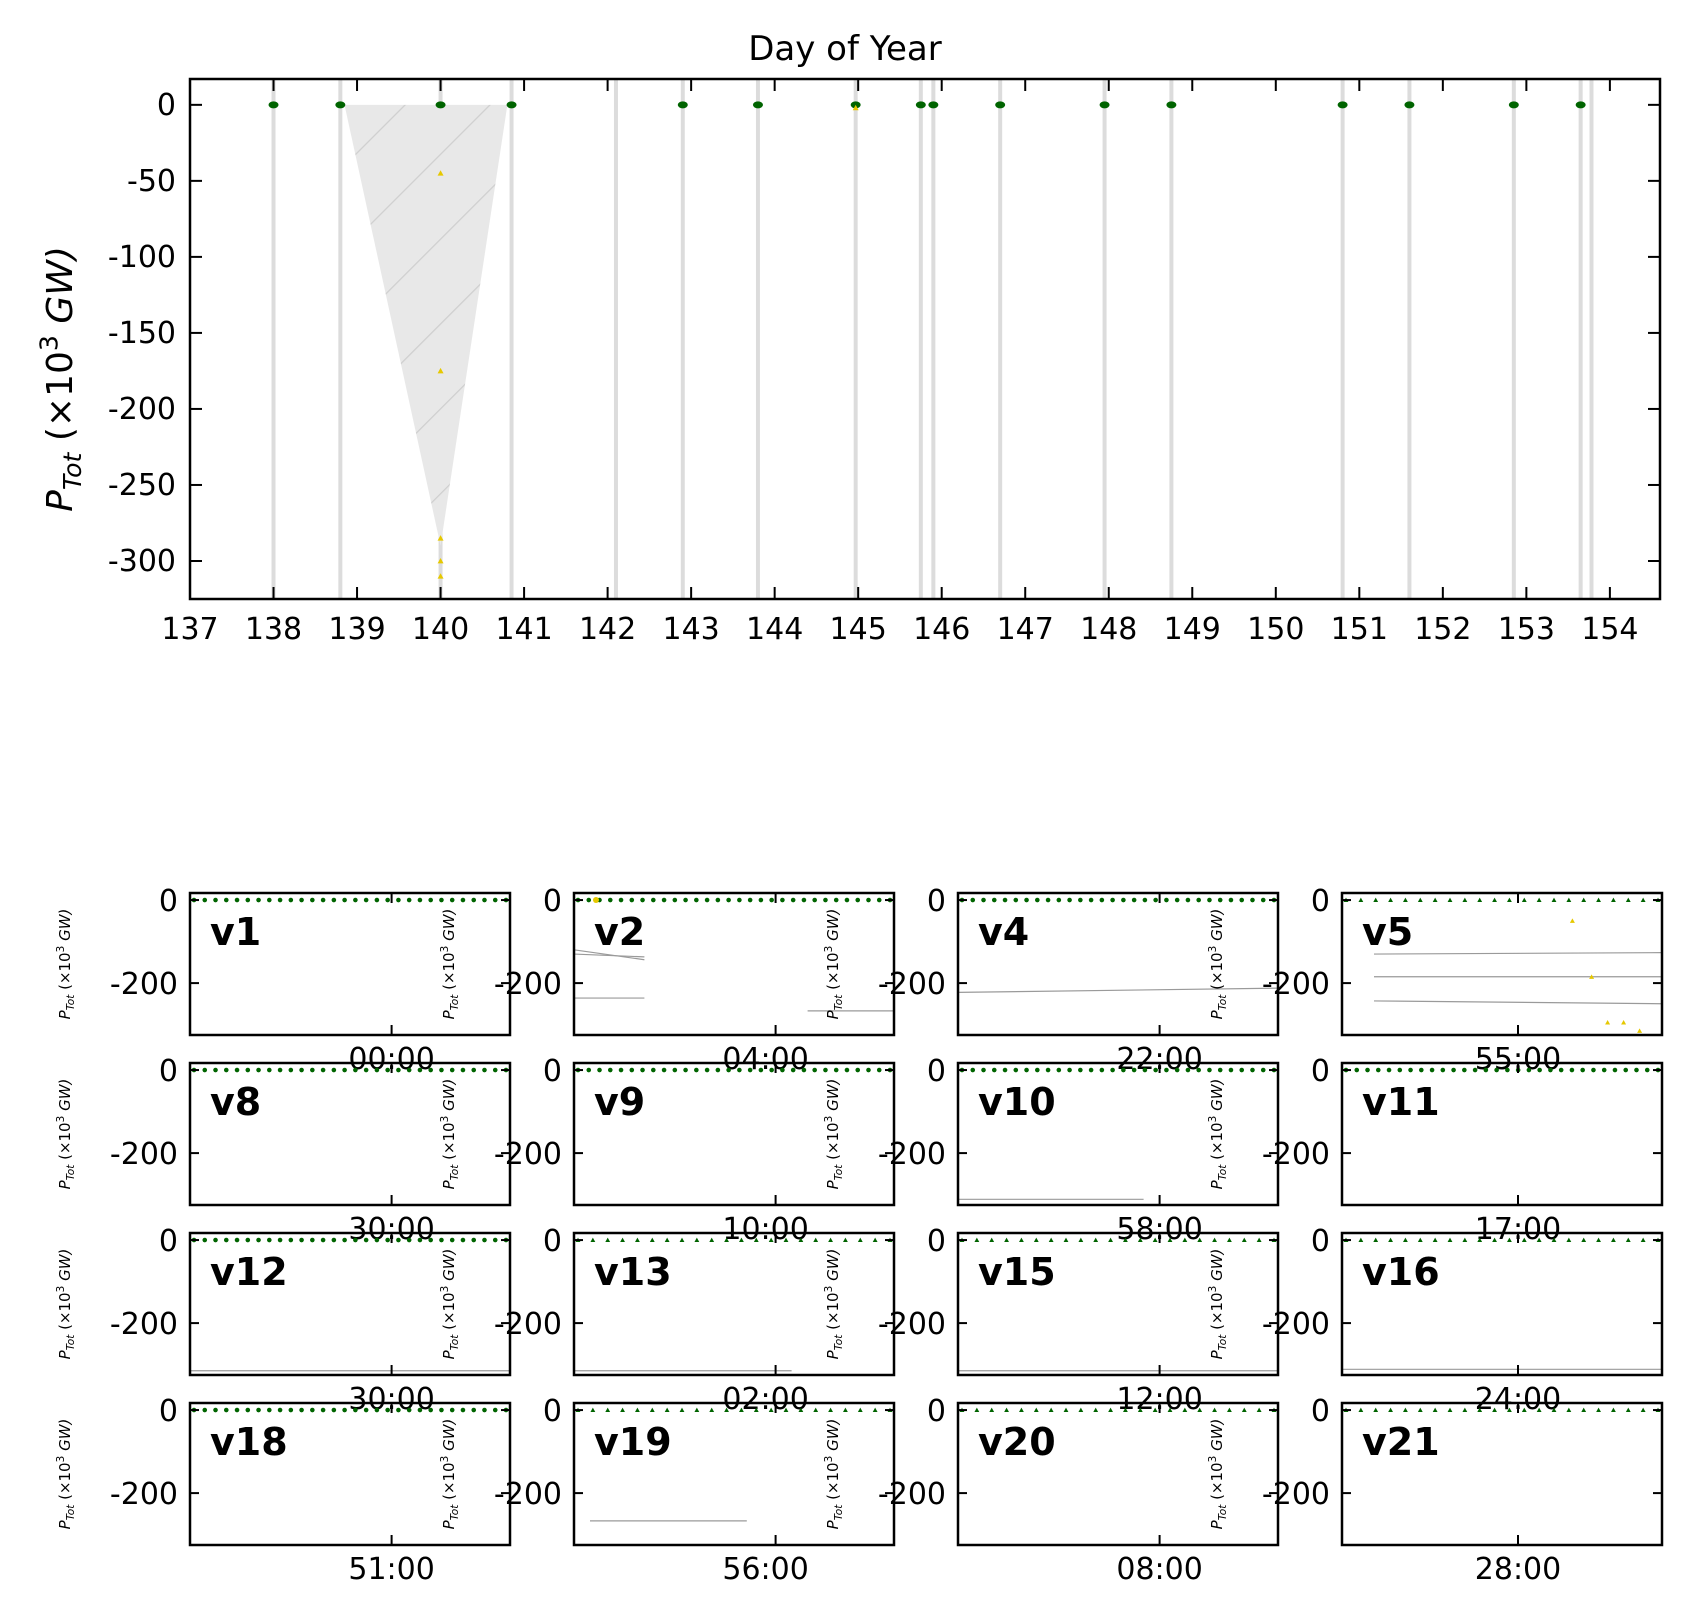 The height and width of the screenshot is (1613, 1683). I want to click on main-ylabel-base: P, so click(60, 501).